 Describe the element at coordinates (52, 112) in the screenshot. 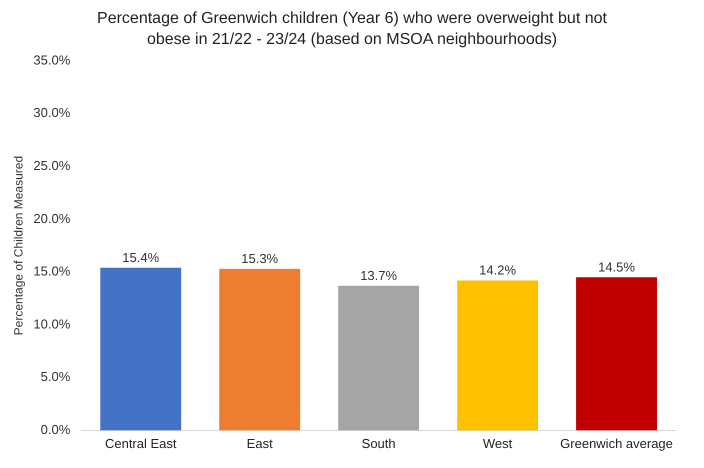

I see `y-tick-label: 30.0%` at that location.